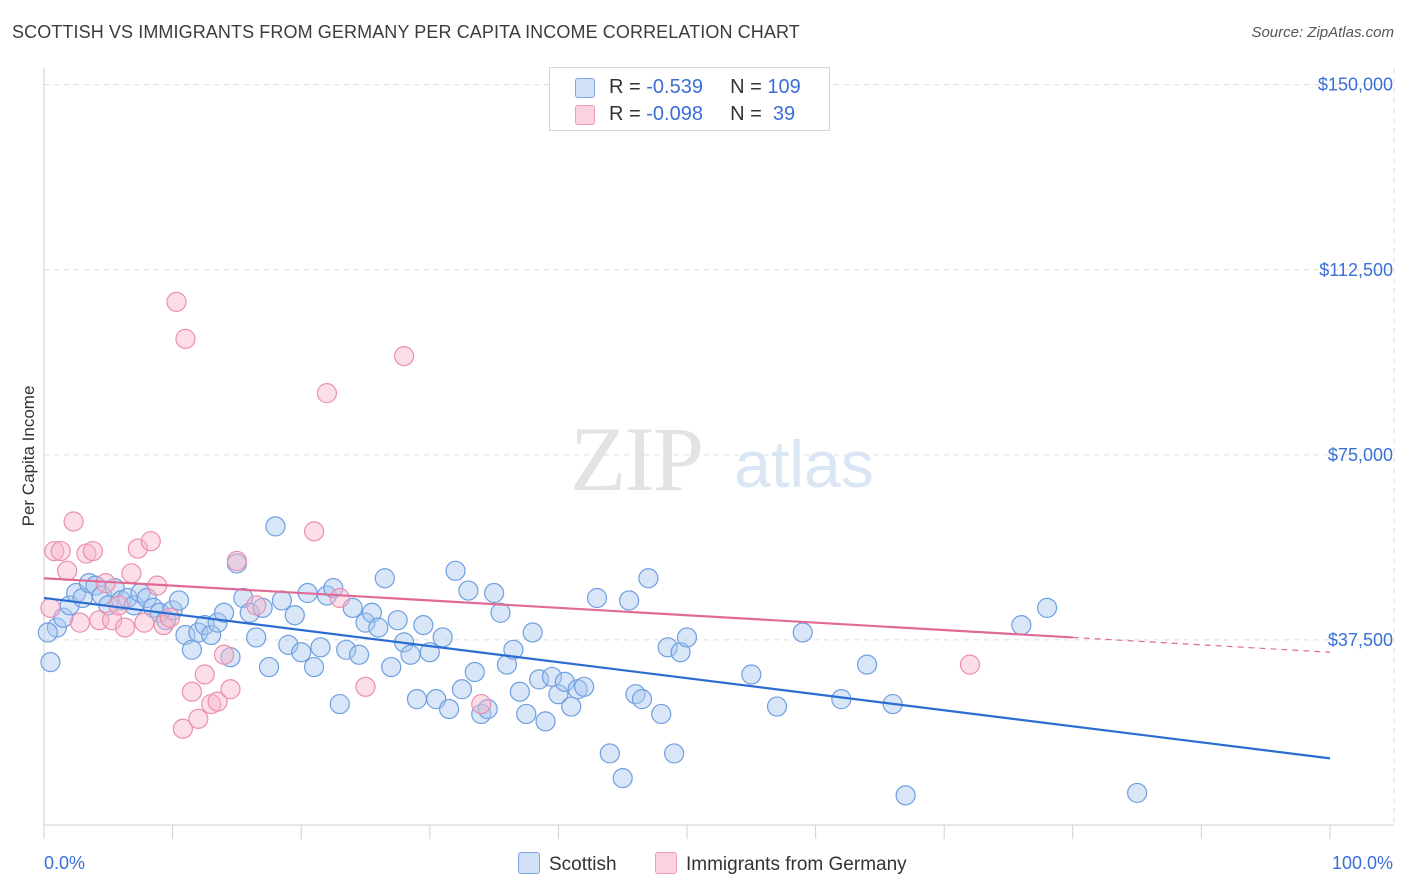 The height and width of the screenshot is (892, 1406). I want to click on y-axis-label: Per Capita Income, so click(28, 456).